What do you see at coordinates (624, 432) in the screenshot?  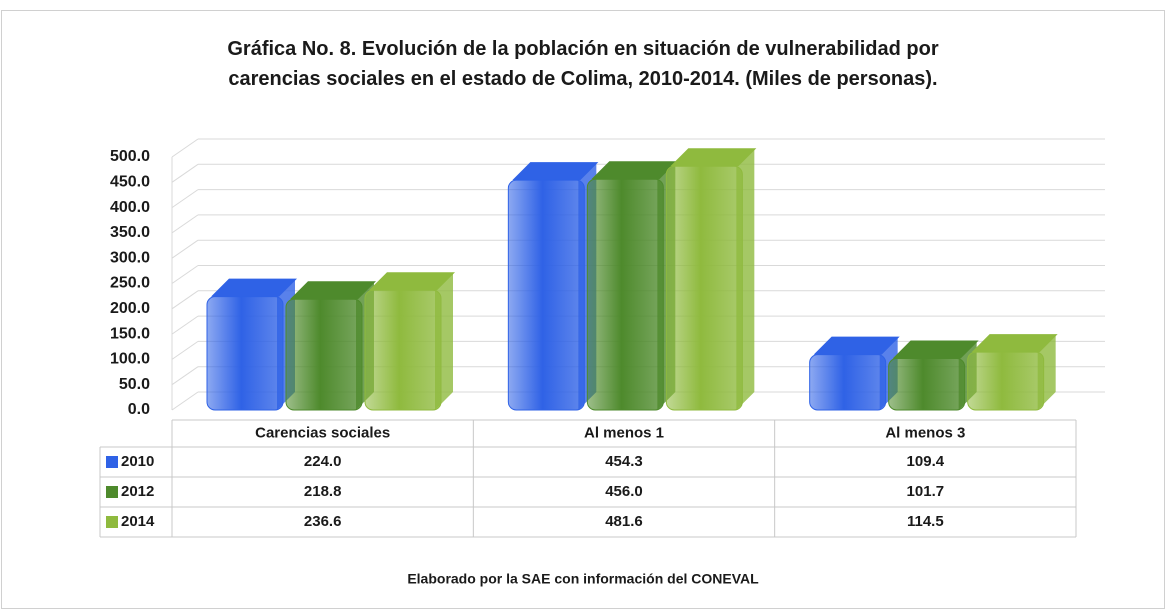 I see `x-tick-label: Al menos 1` at bounding box center [624, 432].